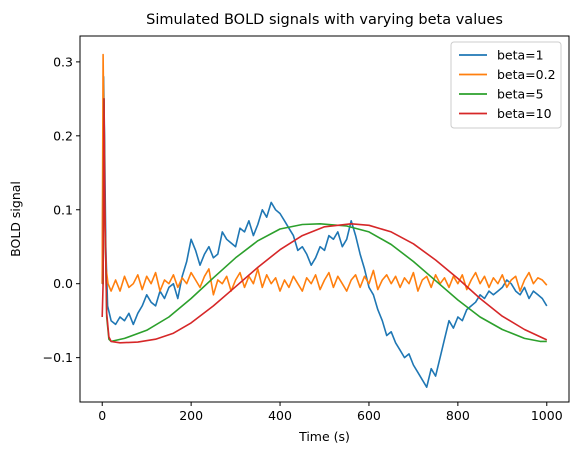 The width and height of the screenshot is (579, 453). Describe the element at coordinates (520, 94) in the screenshot. I see `legend-label: beta=5` at that location.